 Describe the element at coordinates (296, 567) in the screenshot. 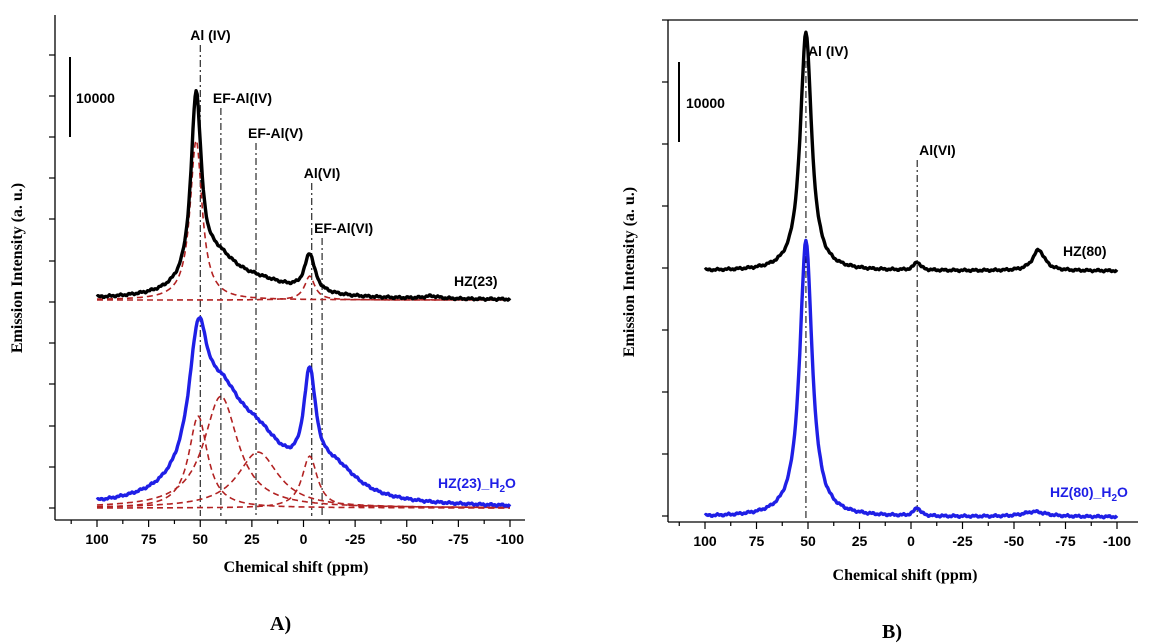

I see `panel-a-x-axis-label: Chemical shift (ppm)` at that location.